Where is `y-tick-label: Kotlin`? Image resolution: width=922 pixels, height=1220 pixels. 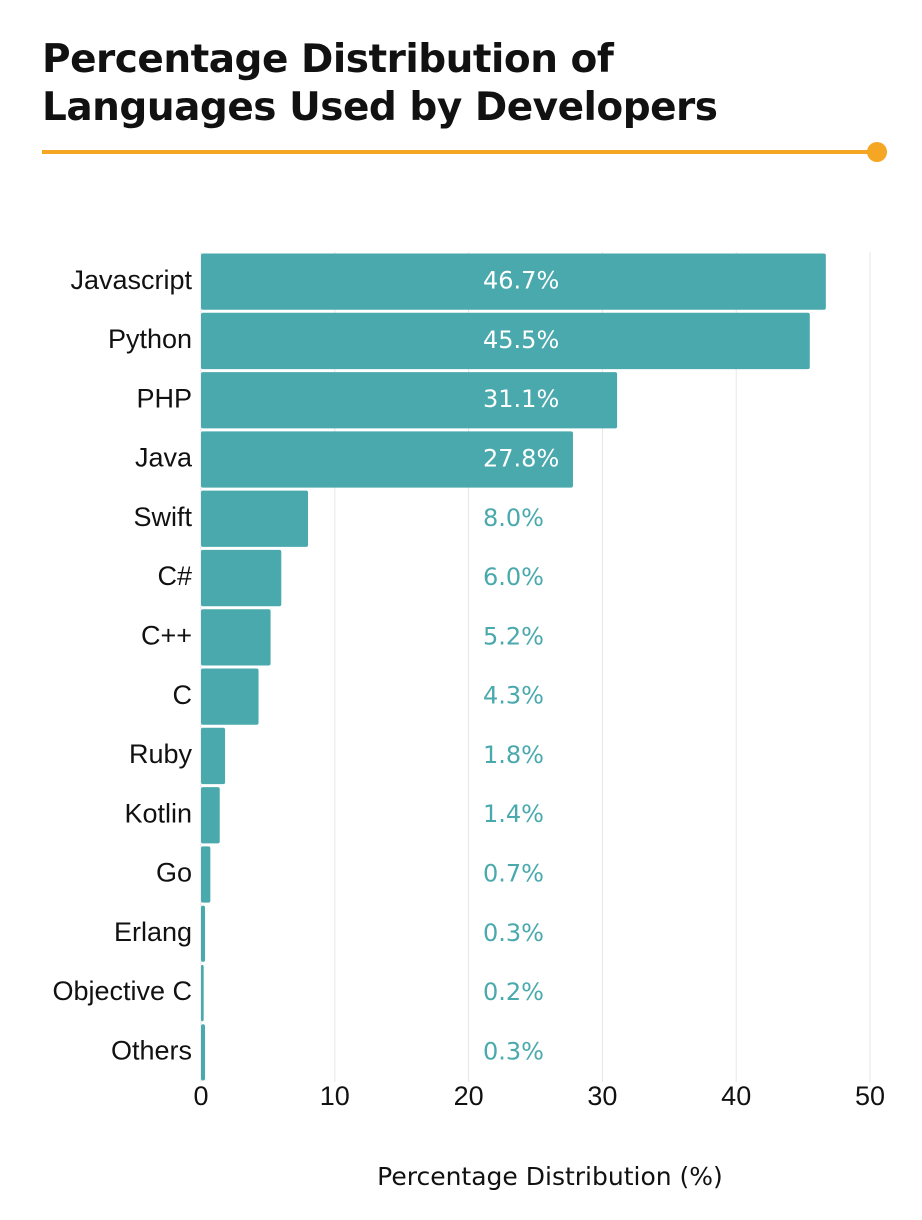
y-tick-label: Kotlin is located at coordinates (158, 813).